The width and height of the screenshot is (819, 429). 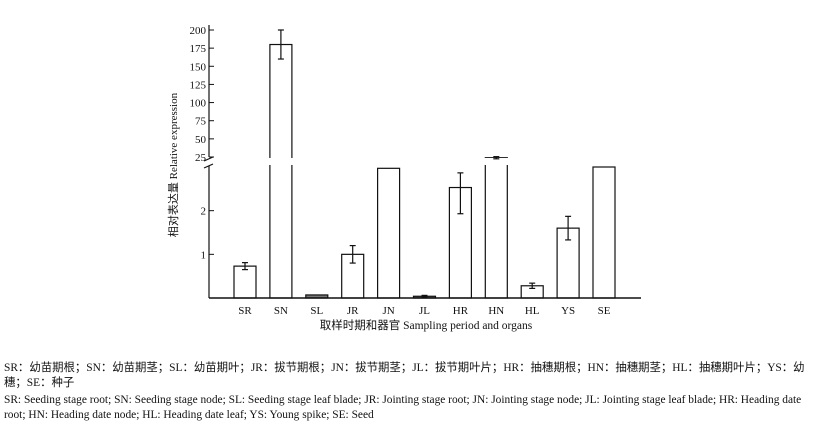 What do you see at coordinates (426, 325) in the screenshot?
I see `x-axis-label: 取样时期和器官 Sampling period and organs` at bounding box center [426, 325].